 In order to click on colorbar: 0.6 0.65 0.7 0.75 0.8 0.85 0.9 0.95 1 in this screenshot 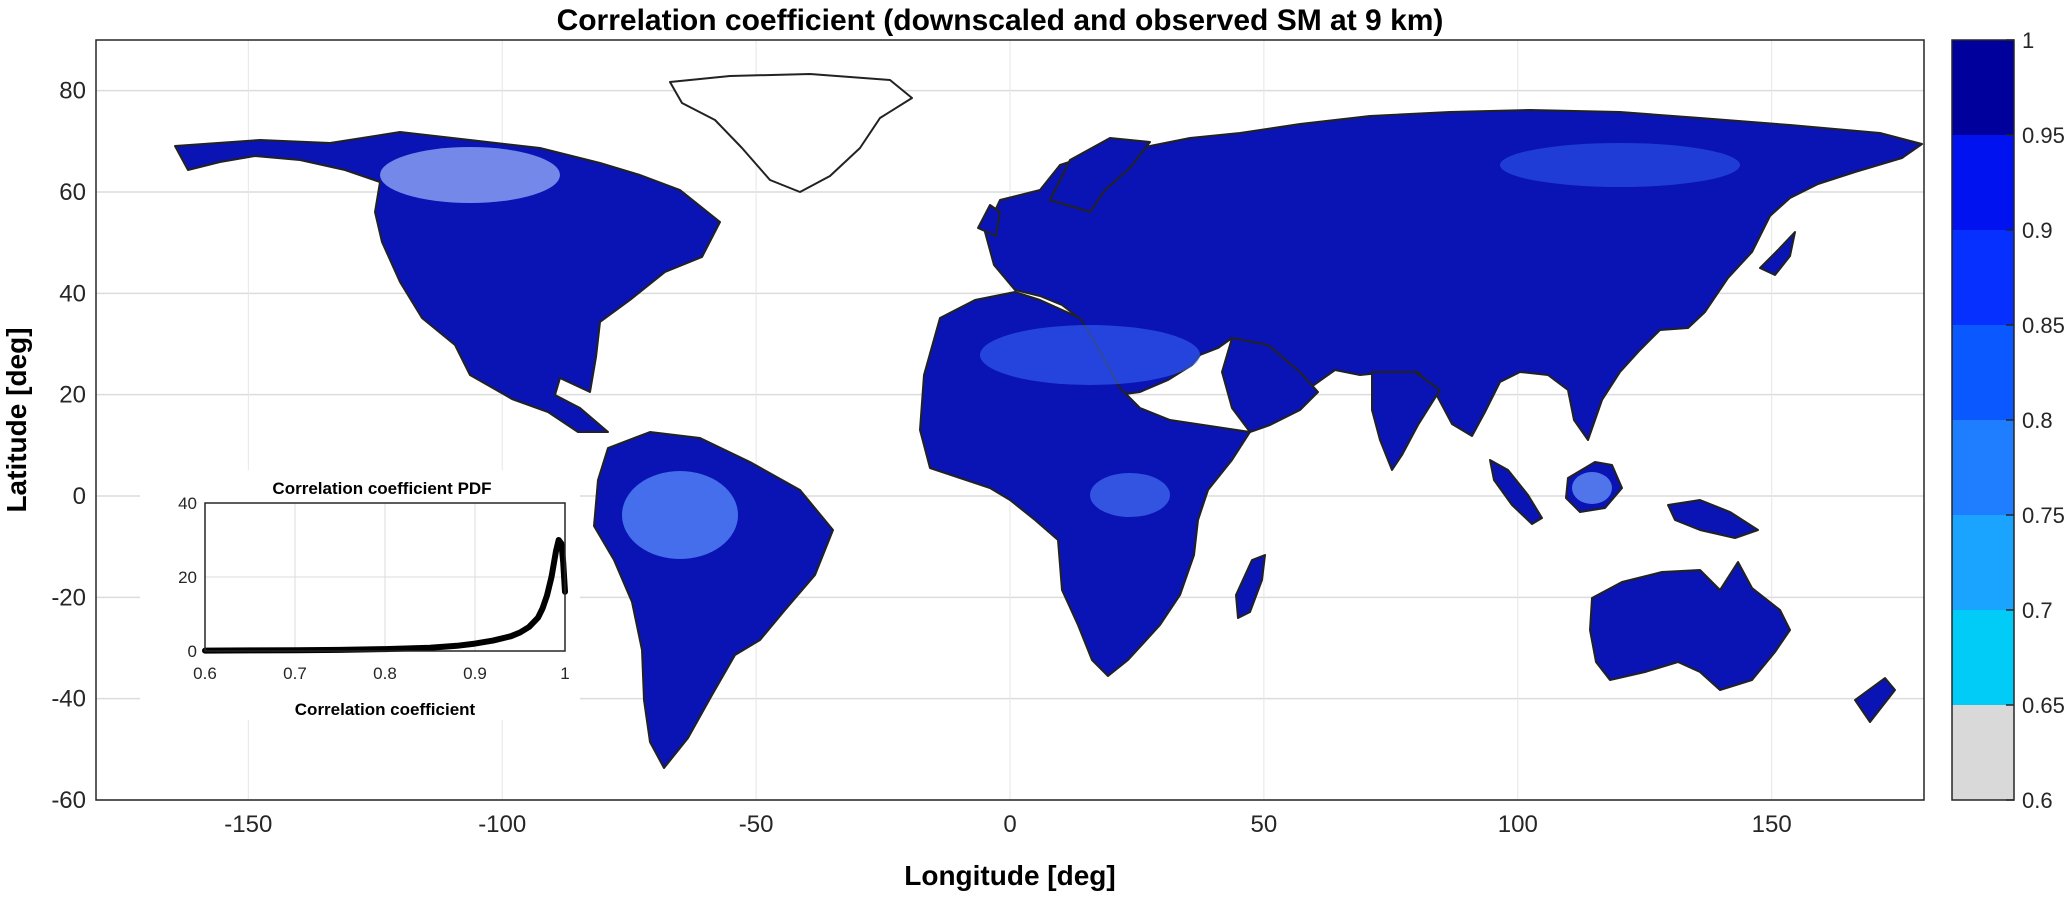, I will do `click(2008, 420)`.